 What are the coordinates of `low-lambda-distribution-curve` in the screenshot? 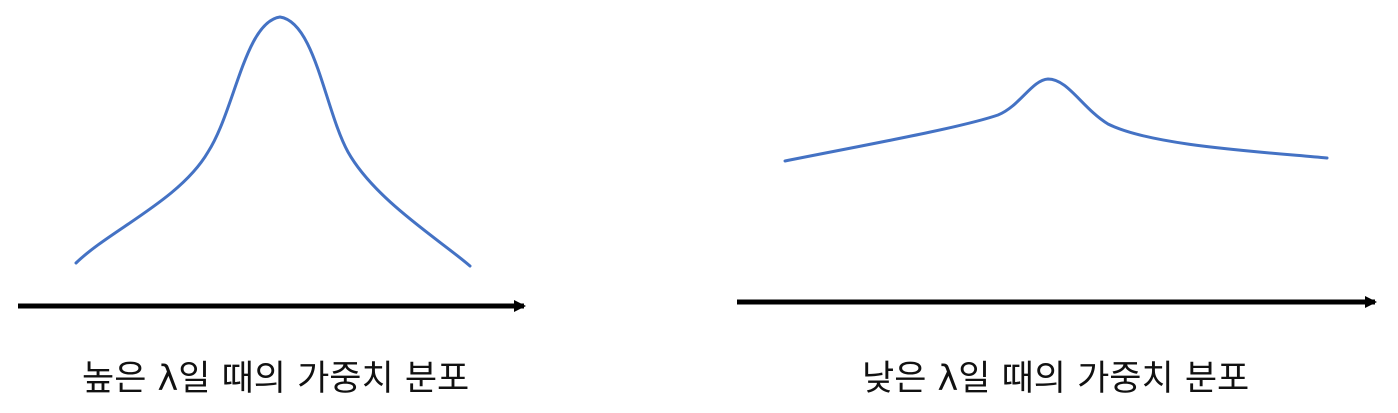 It's located at (1056, 120).